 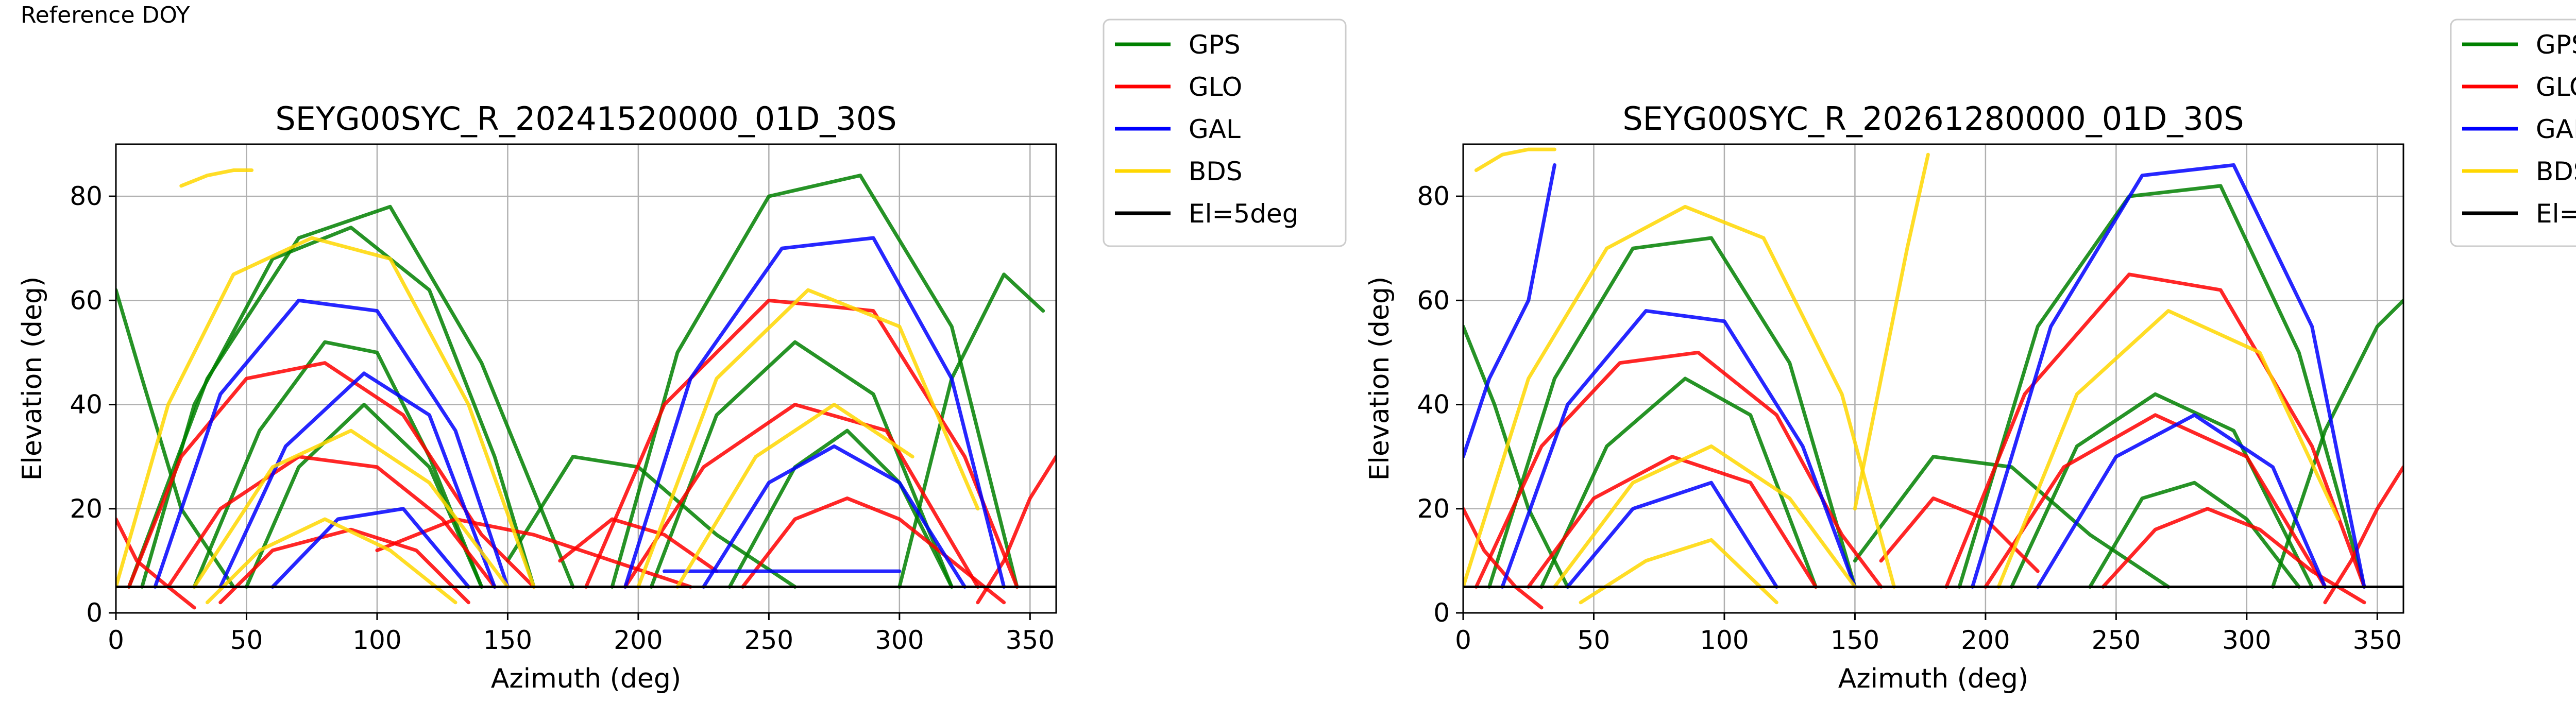 What do you see at coordinates (1933, 119) in the screenshot?
I see `chart-title: SEYG00SYC_R_20261280000_01D_30S` at bounding box center [1933, 119].